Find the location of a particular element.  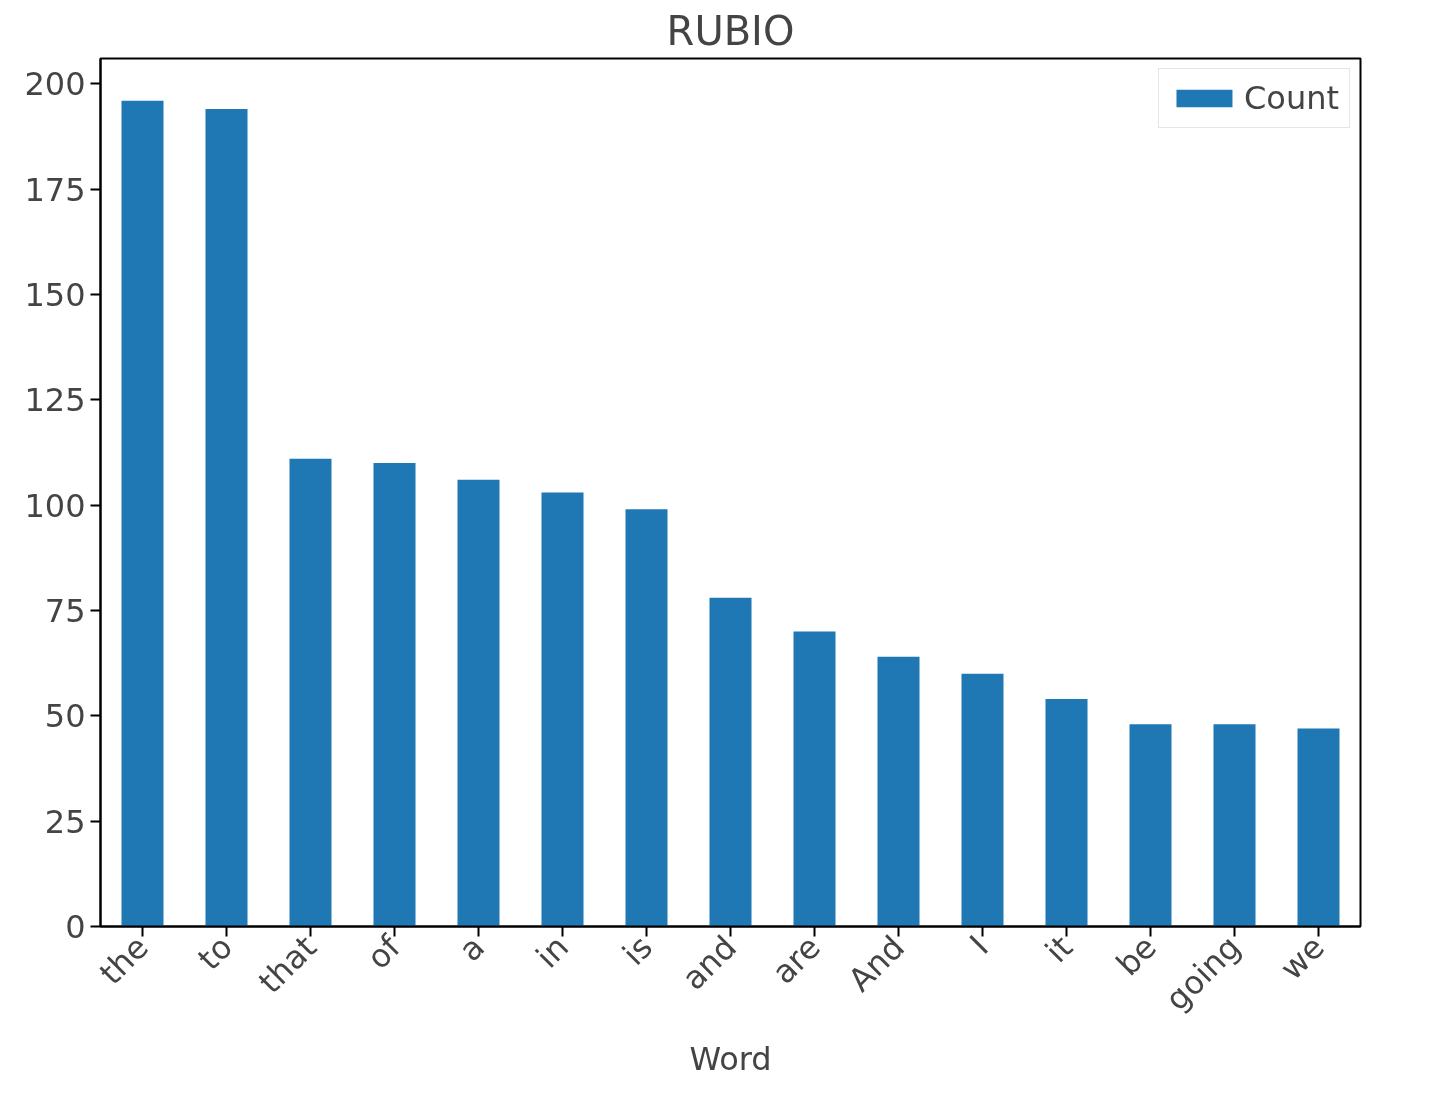

x-tick-label: a is located at coordinates (471, 948).